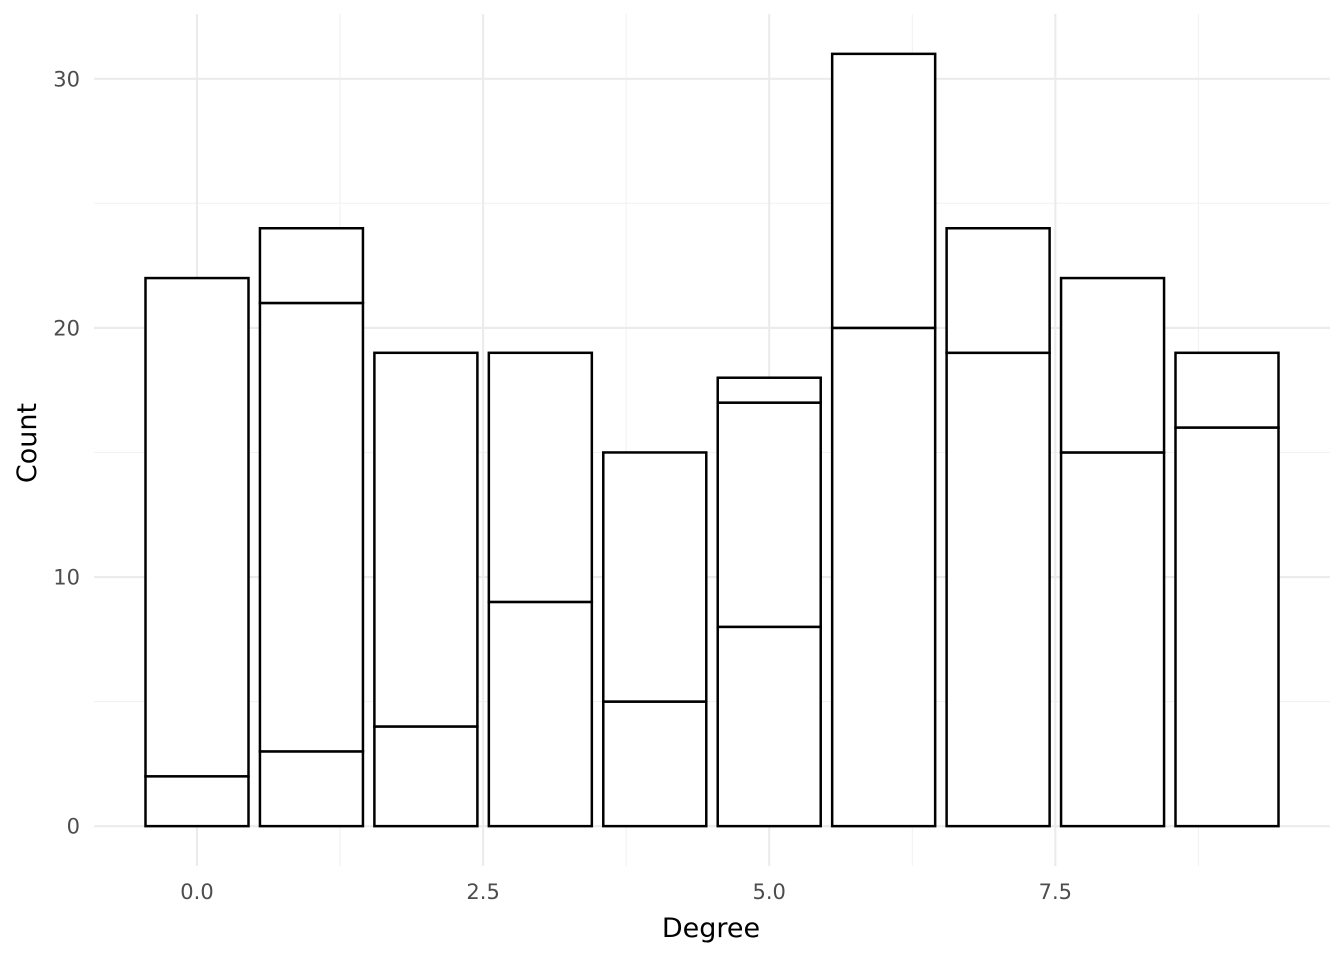  I want to click on x-axis-title: Degree, so click(711, 928).